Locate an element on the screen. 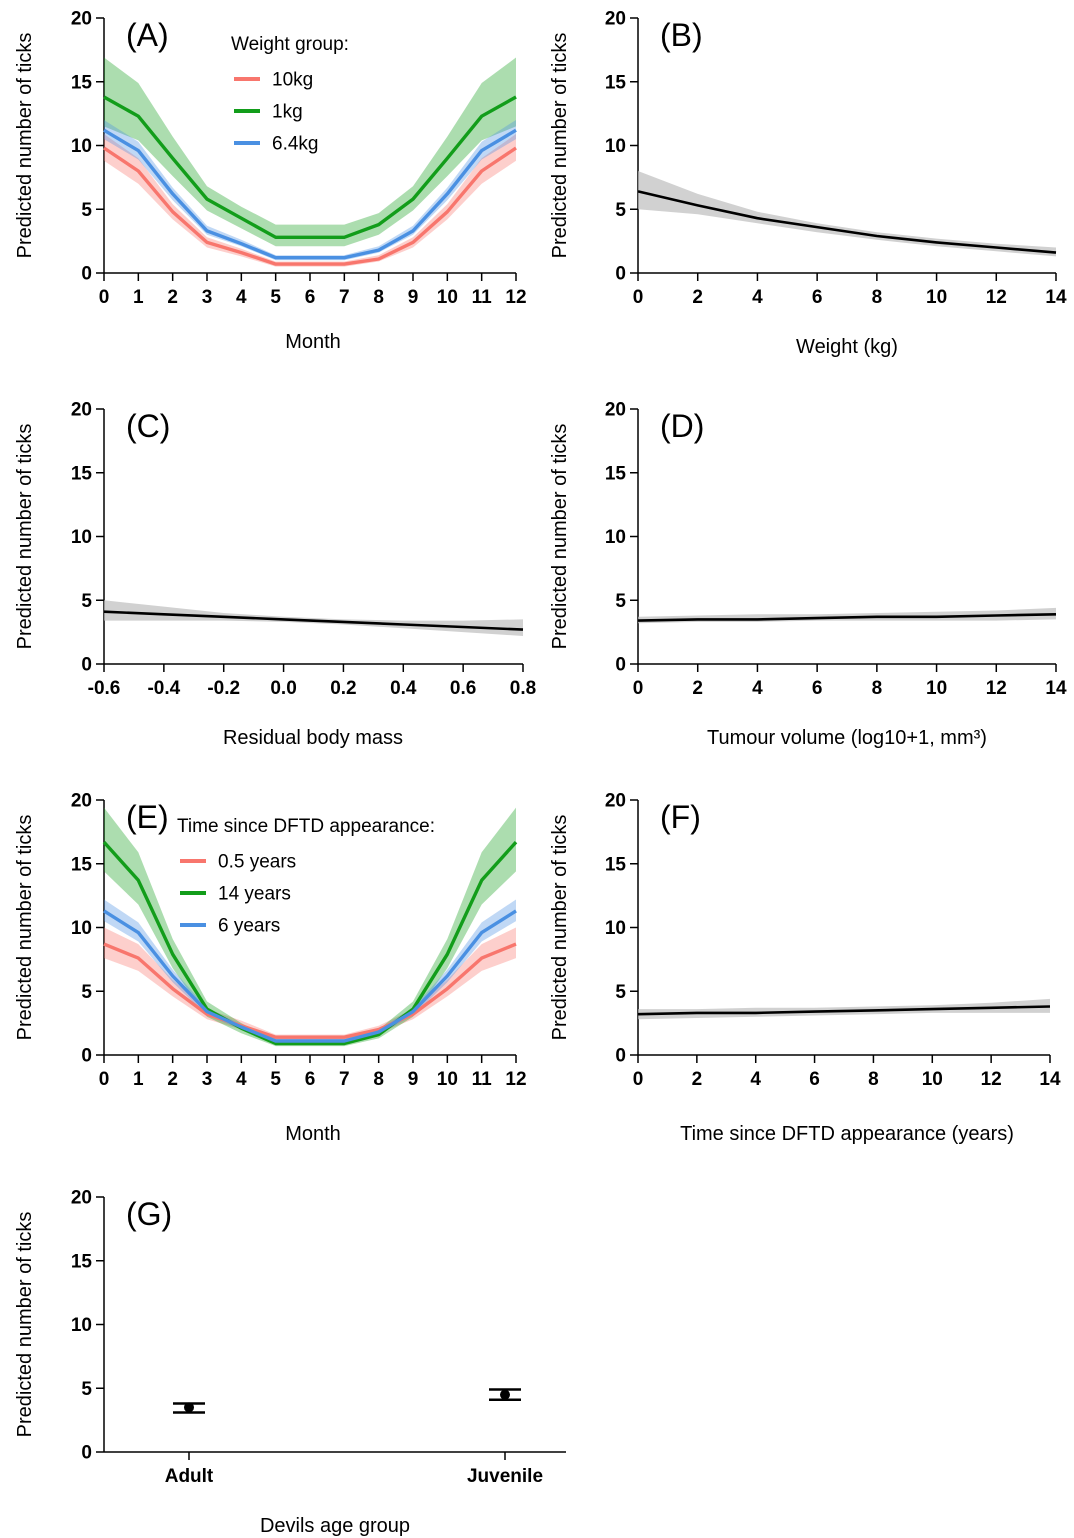 The height and width of the screenshot is (1538, 1074). legend-label: 0.5 years is located at coordinates (257, 862).